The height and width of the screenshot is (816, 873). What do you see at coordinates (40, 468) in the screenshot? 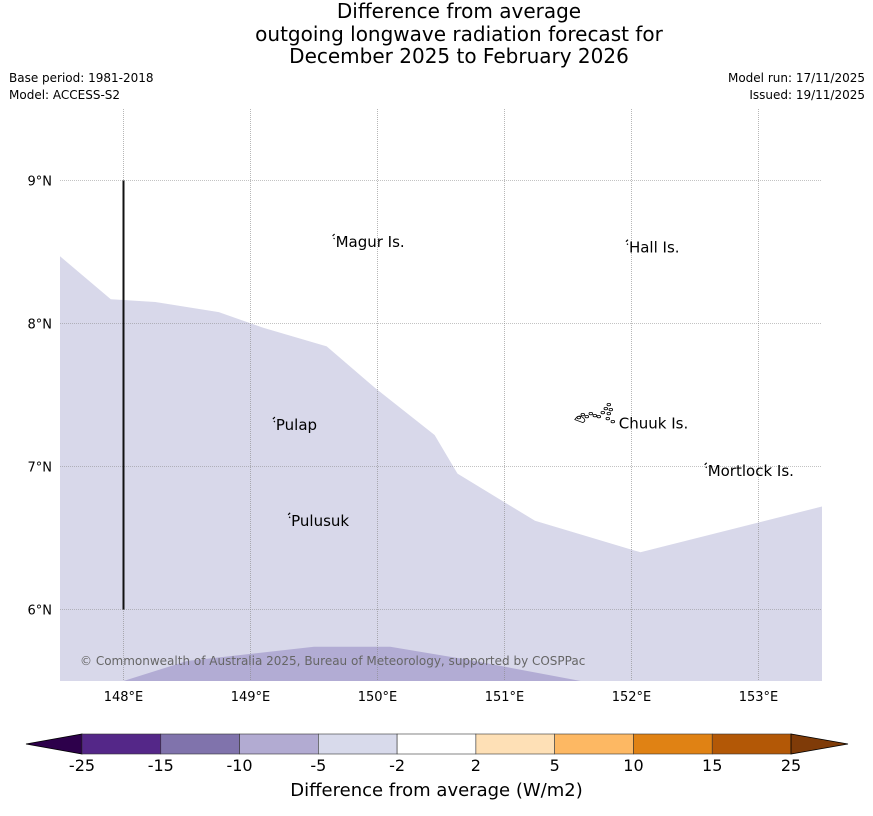
I see `lat-tick-label: 7°N` at bounding box center [40, 468].